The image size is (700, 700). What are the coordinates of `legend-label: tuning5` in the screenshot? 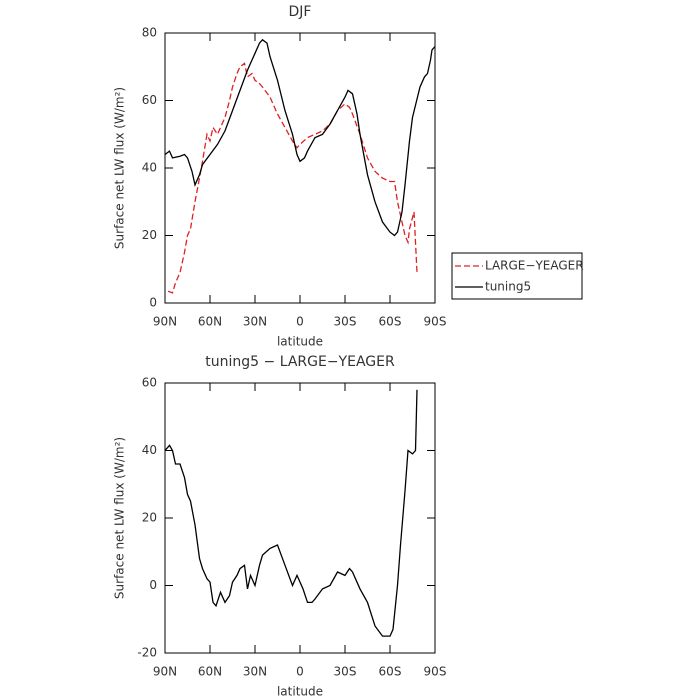 It's located at (508, 287).